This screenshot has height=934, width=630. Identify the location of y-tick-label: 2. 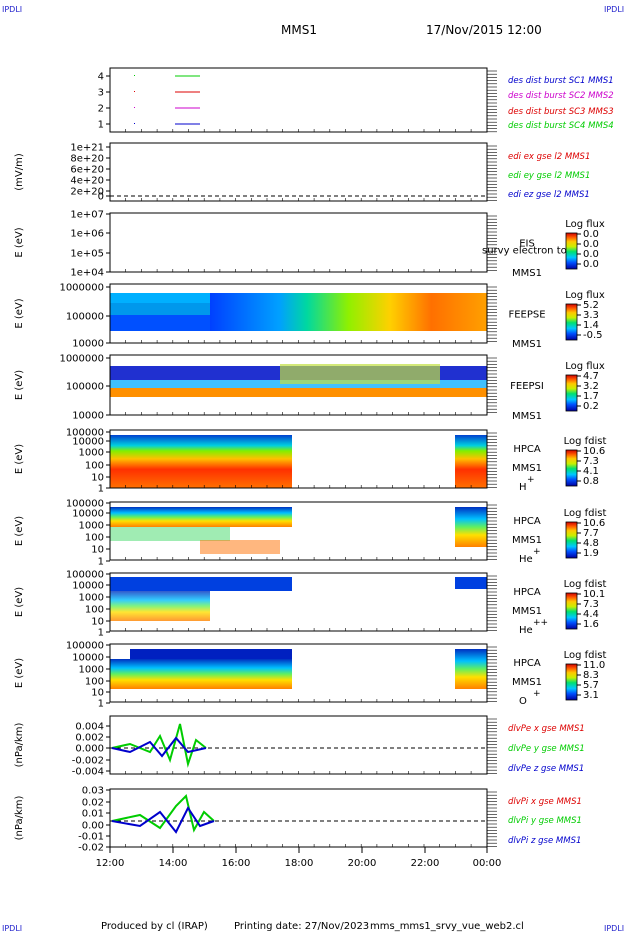
(101, 109).